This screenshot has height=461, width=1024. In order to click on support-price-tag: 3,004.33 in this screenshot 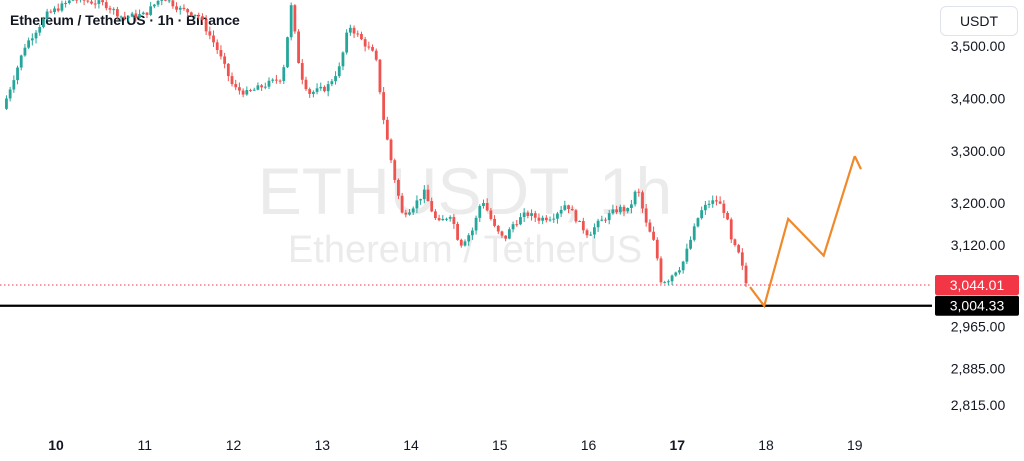, I will do `click(977, 305)`.